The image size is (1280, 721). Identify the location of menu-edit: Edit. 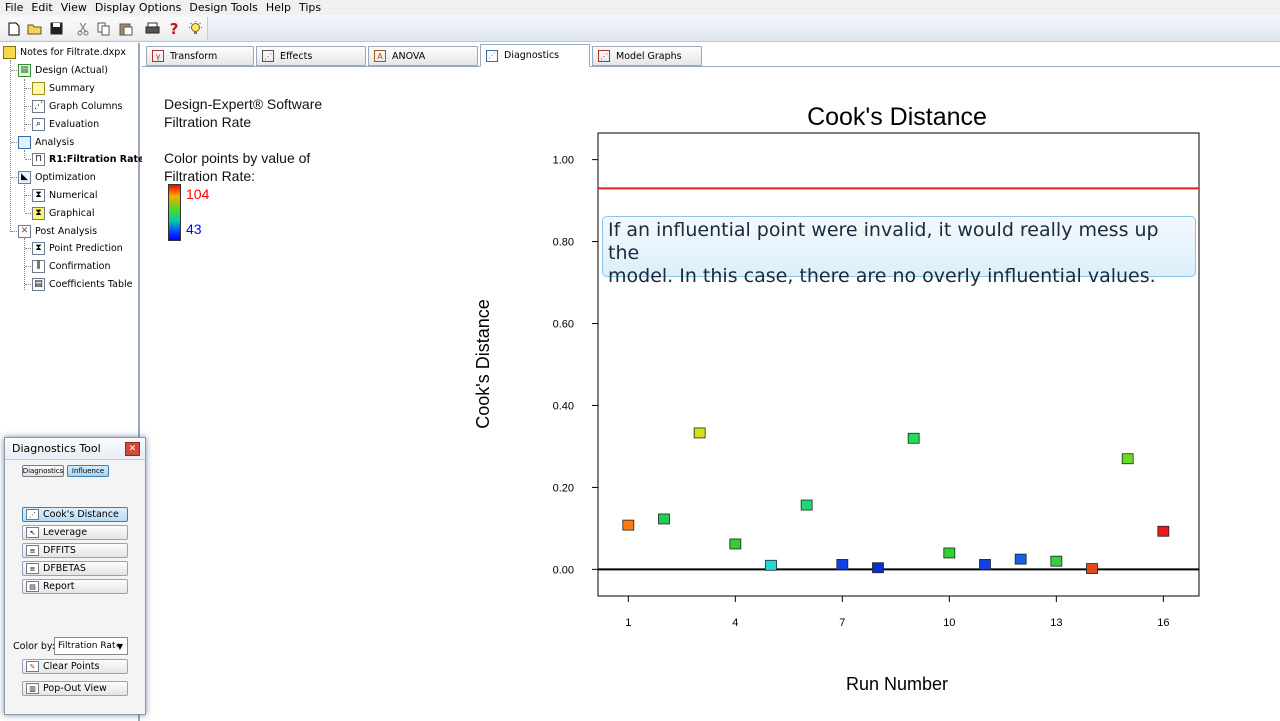
(42, 7).